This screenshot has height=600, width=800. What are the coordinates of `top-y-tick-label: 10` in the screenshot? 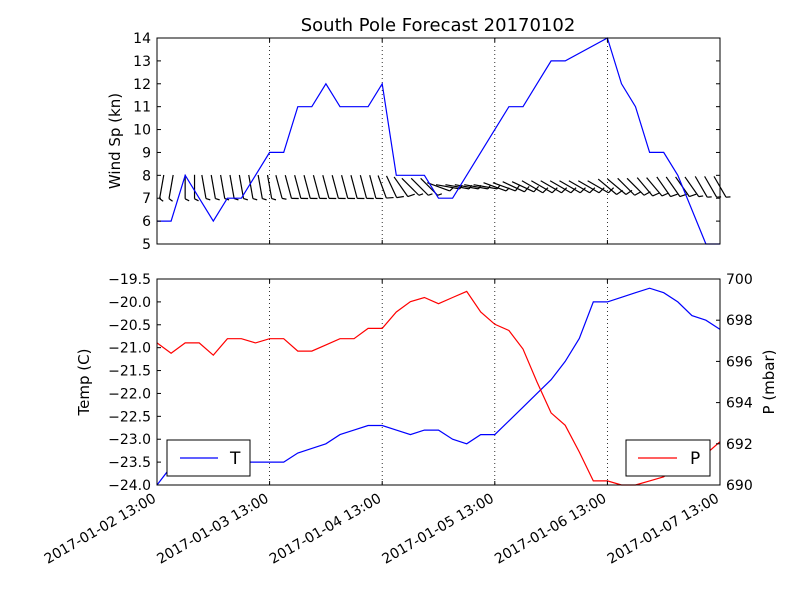 It's located at (142, 131).